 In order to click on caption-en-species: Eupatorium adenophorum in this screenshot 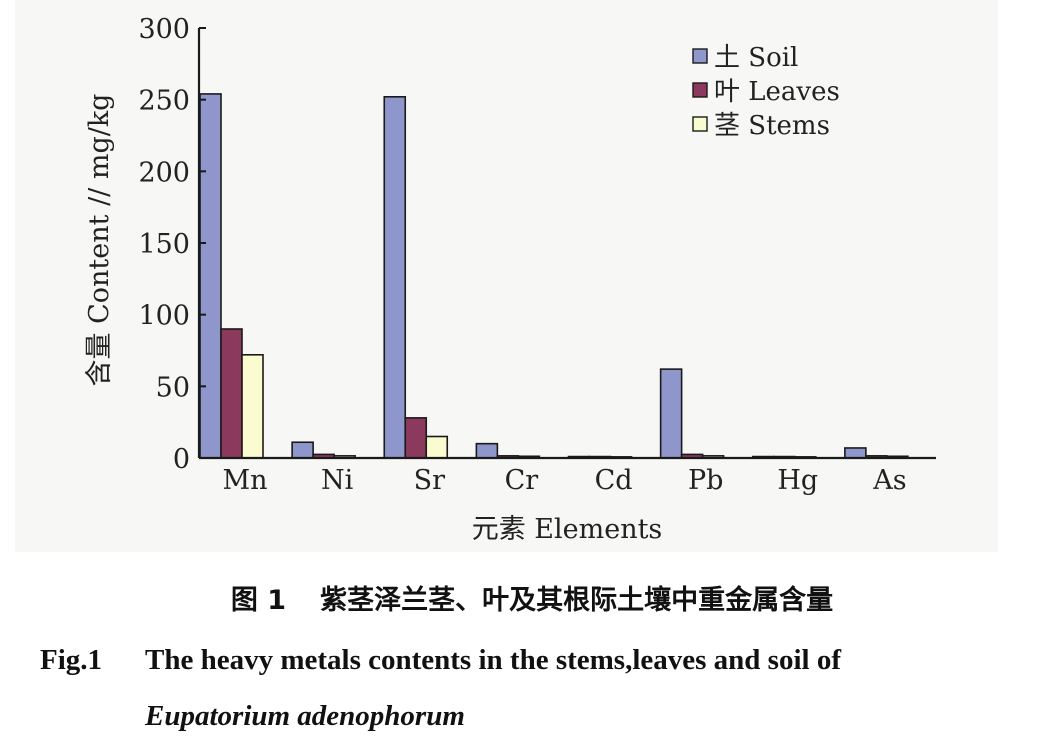, I will do `click(305, 716)`.